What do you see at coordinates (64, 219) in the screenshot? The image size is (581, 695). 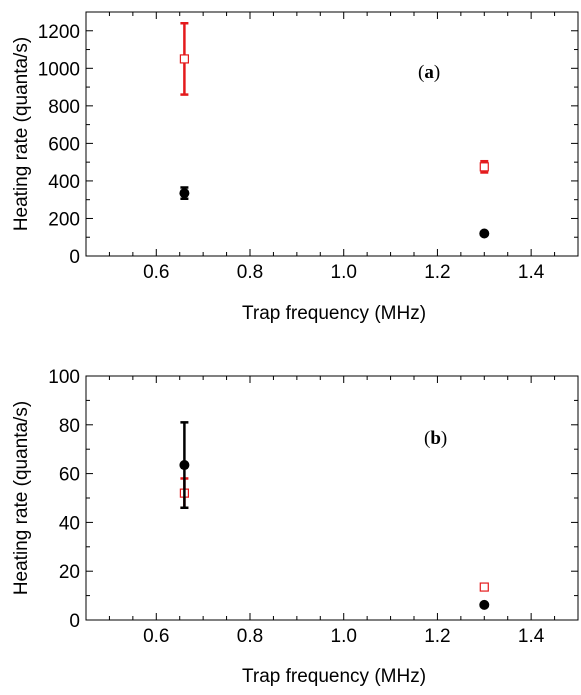 I see `panel-a-y-tick-label: 200` at bounding box center [64, 219].